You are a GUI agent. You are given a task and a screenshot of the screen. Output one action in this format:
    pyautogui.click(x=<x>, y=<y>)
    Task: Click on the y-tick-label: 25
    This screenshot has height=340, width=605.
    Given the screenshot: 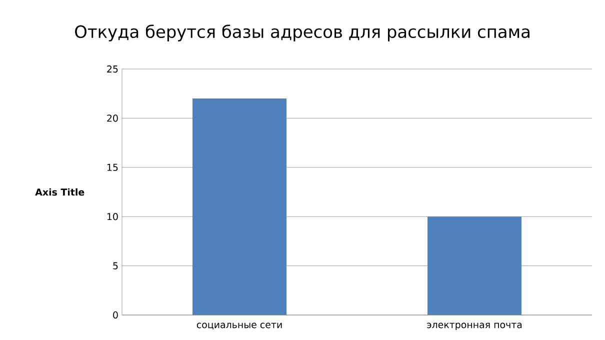 What is the action you would take?
    pyautogui.click(x=112, y=69)
    